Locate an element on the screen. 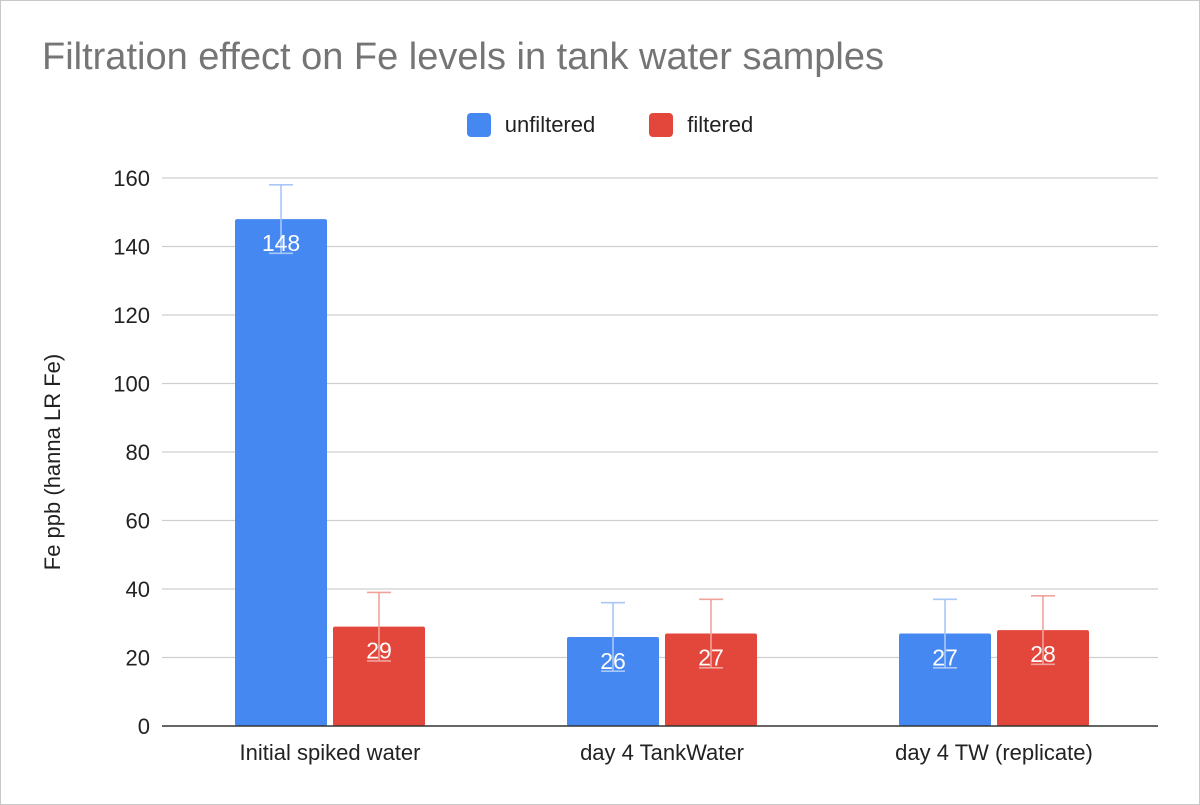 This screenshot has width=1200, height=805. data-label: 28 is located at coordinates (1043, 654).